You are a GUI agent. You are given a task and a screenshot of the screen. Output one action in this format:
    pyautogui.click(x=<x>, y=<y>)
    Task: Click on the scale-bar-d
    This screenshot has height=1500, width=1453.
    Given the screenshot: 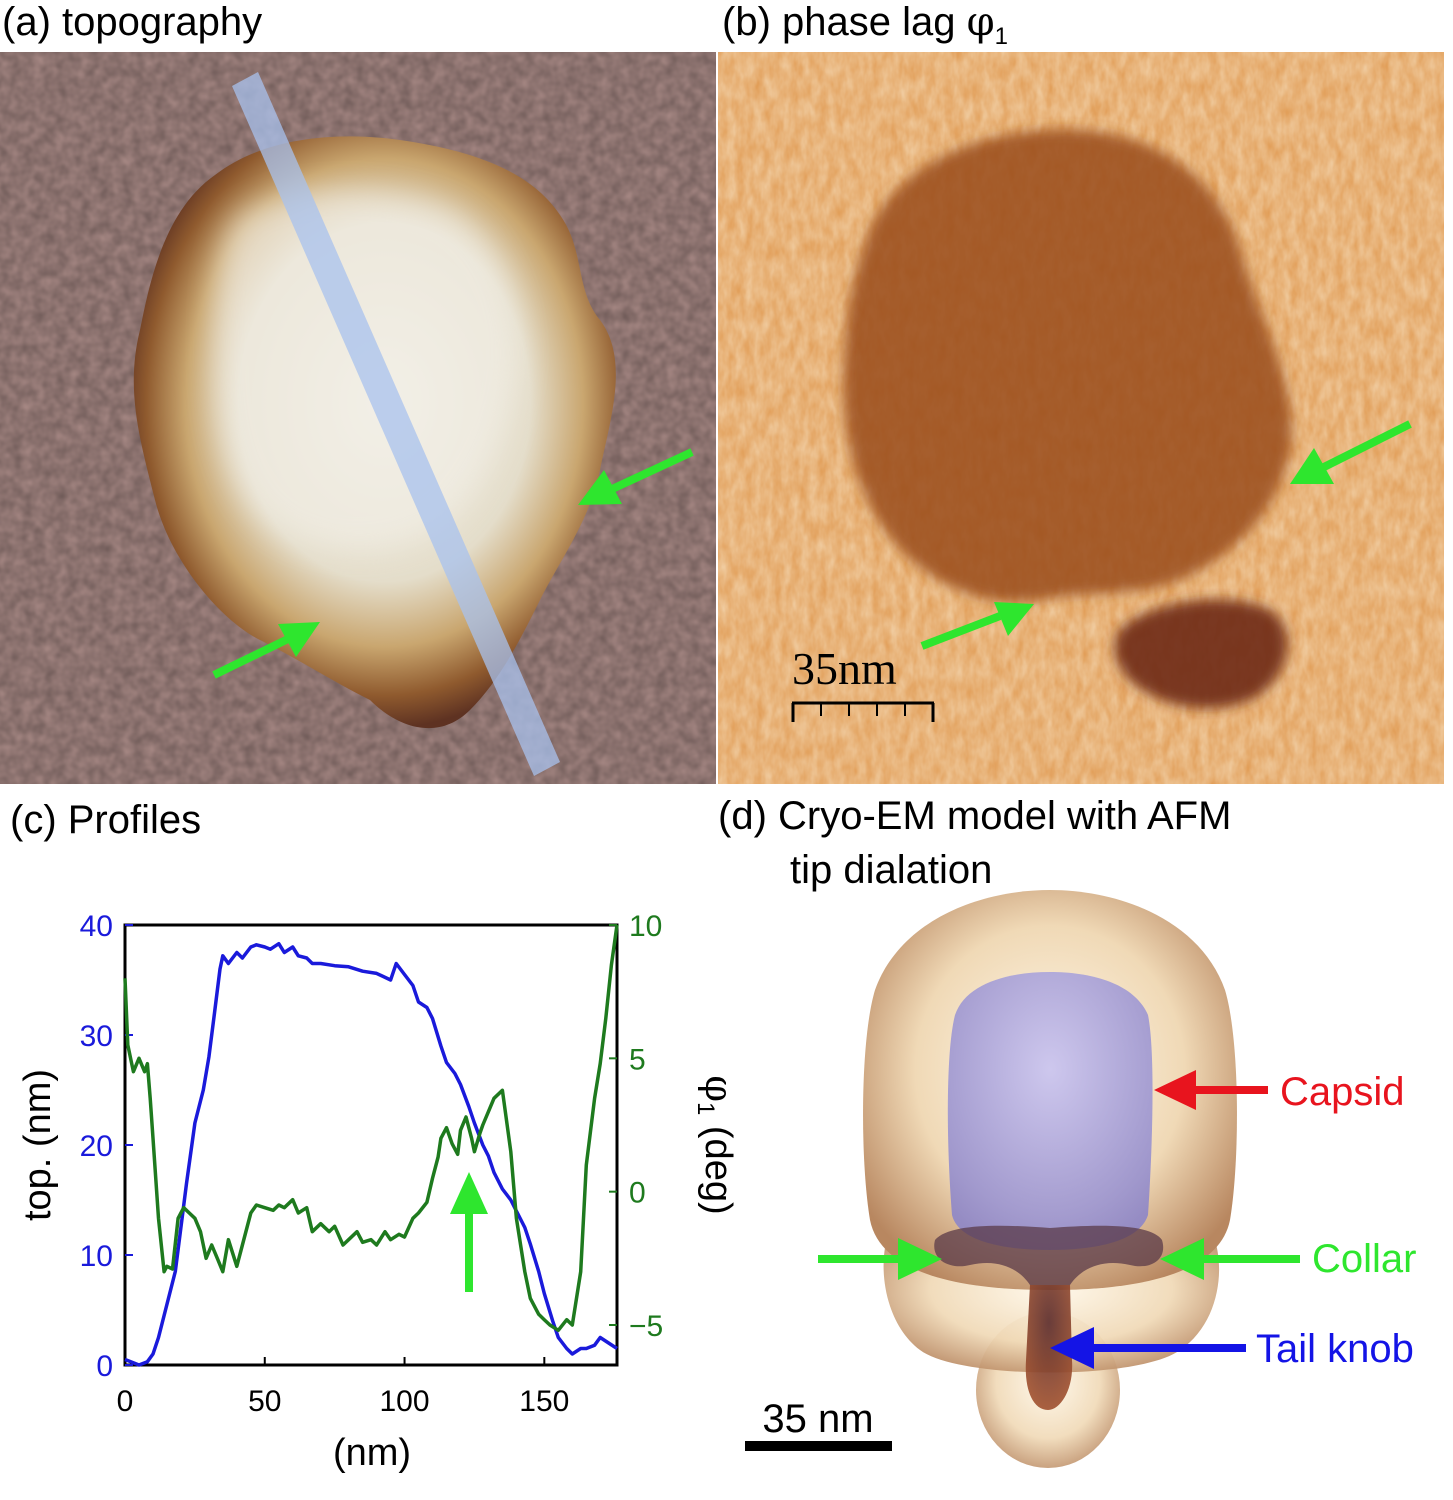 What is the action you would take?
    pyautogui.click(x=818, y=1446)
    